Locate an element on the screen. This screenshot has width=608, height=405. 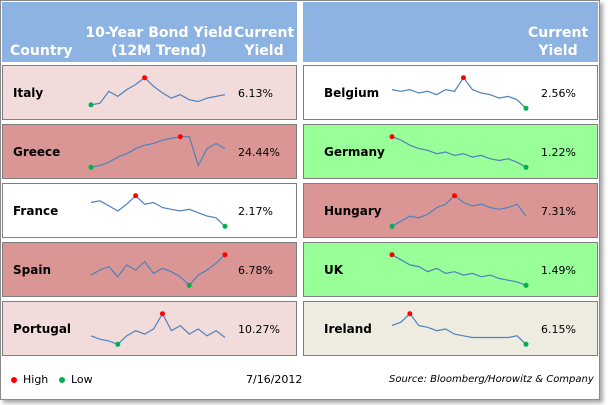
country-name: Hungary is located at coordinates (353, 211).